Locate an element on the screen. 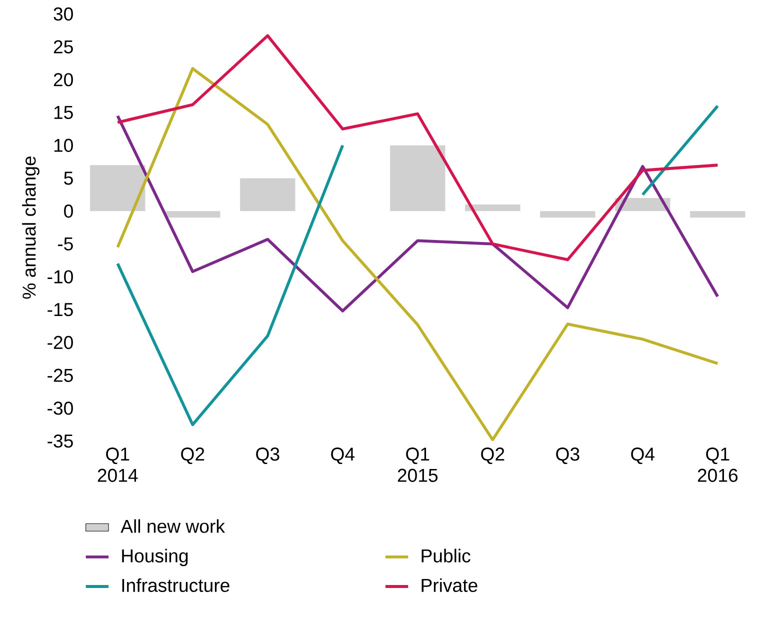  y-tick-label: -25 is located at coordinates (60, 375).